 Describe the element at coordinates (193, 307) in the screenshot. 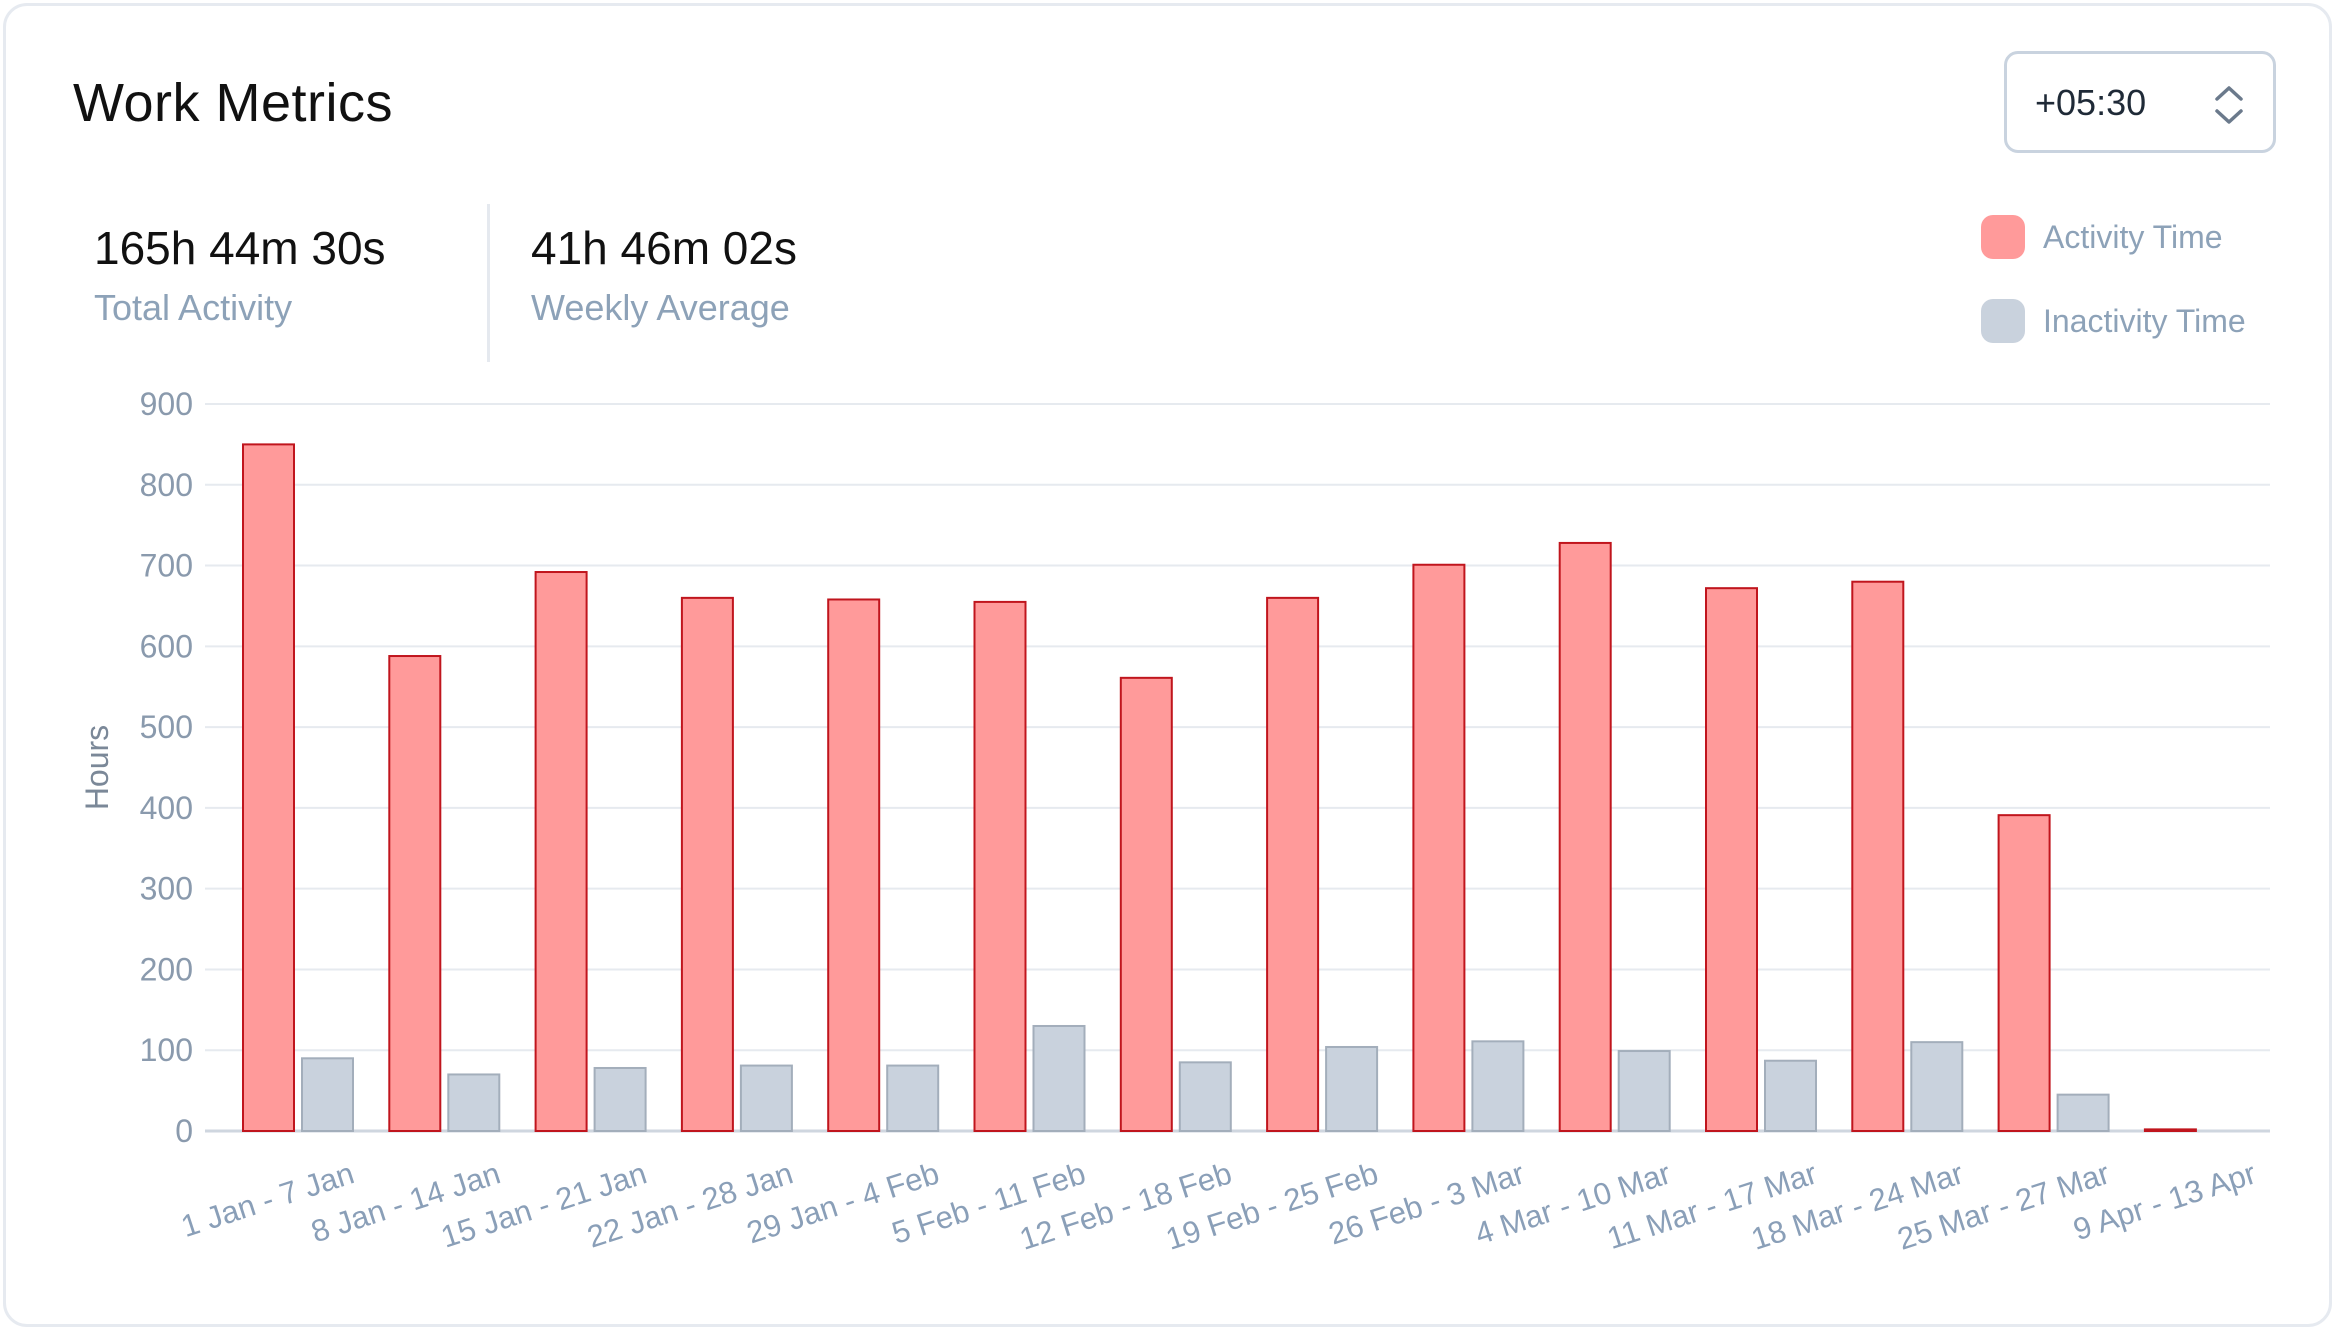

I see `total-activity-label: Total Activity` at that location.